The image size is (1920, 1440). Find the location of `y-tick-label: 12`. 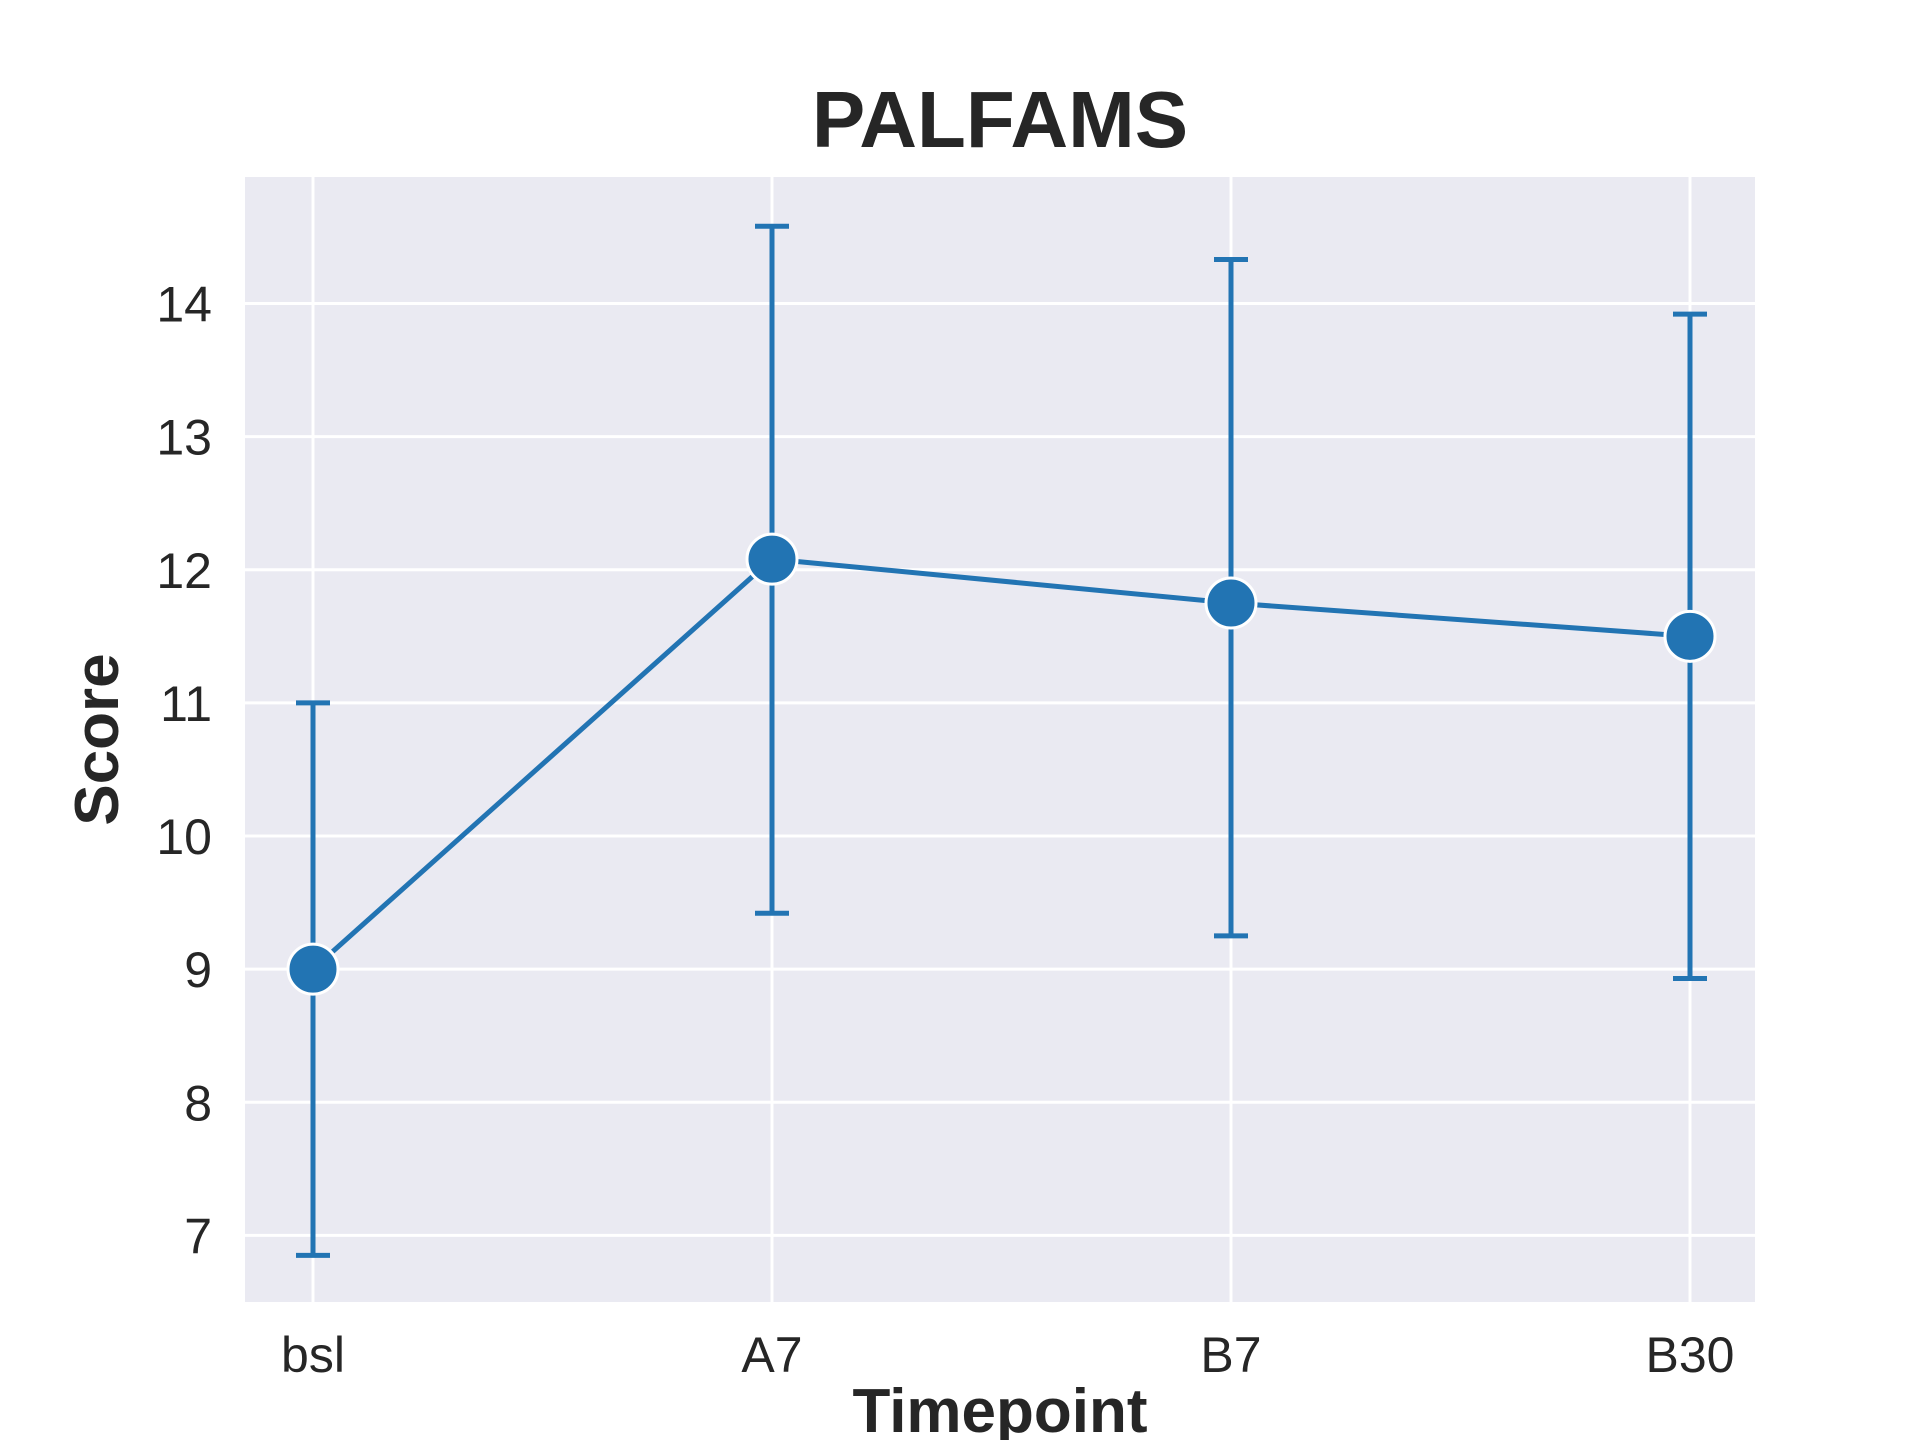

y-tick-label: 12 is located at coordinates (184, 571).